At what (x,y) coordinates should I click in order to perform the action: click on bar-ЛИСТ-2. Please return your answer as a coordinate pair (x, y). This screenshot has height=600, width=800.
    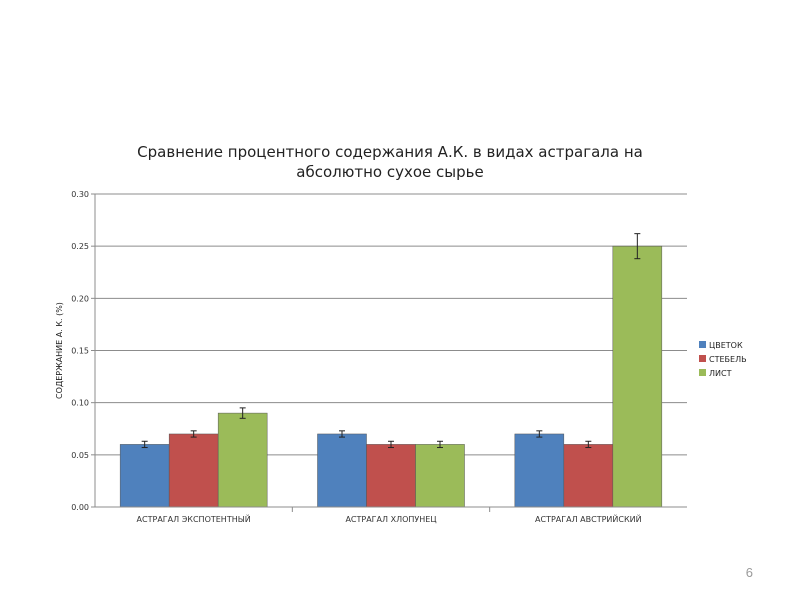
    Looking at the image, I should click on (440, 476).